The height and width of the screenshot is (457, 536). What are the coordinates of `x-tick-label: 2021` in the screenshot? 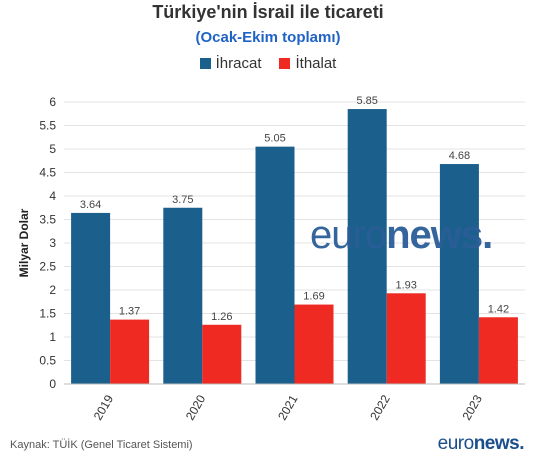 It's located at (288, 407).